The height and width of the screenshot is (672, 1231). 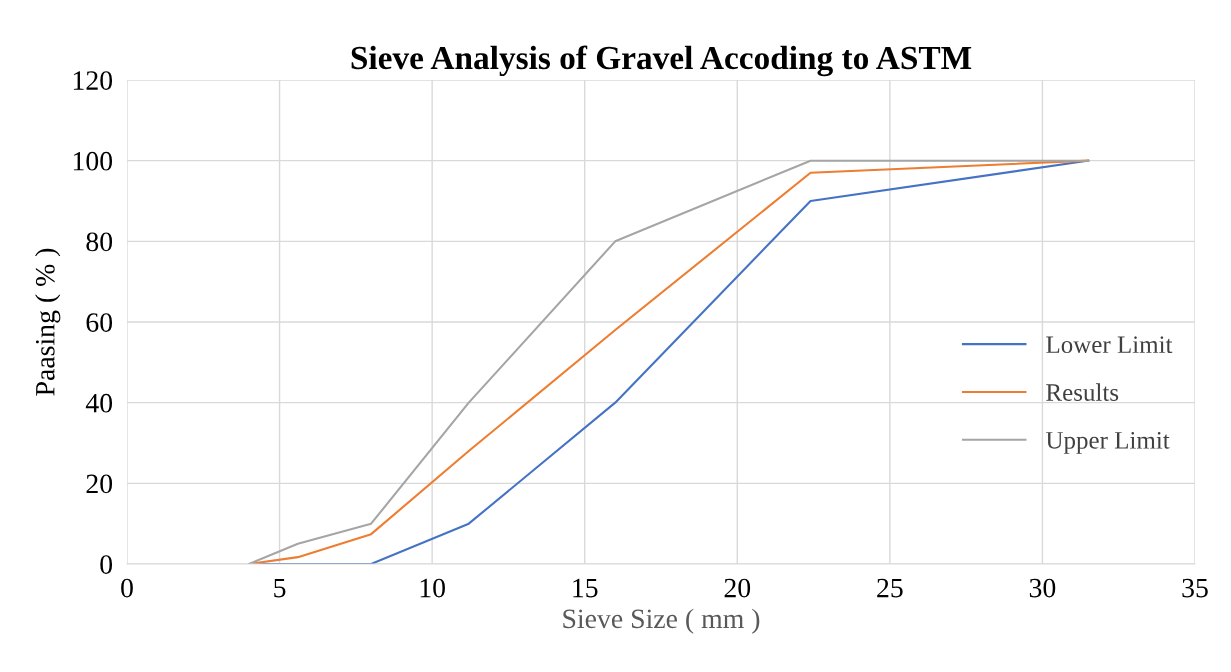 I want to click on x-tick-label: 20, so click(x=737, y=588).